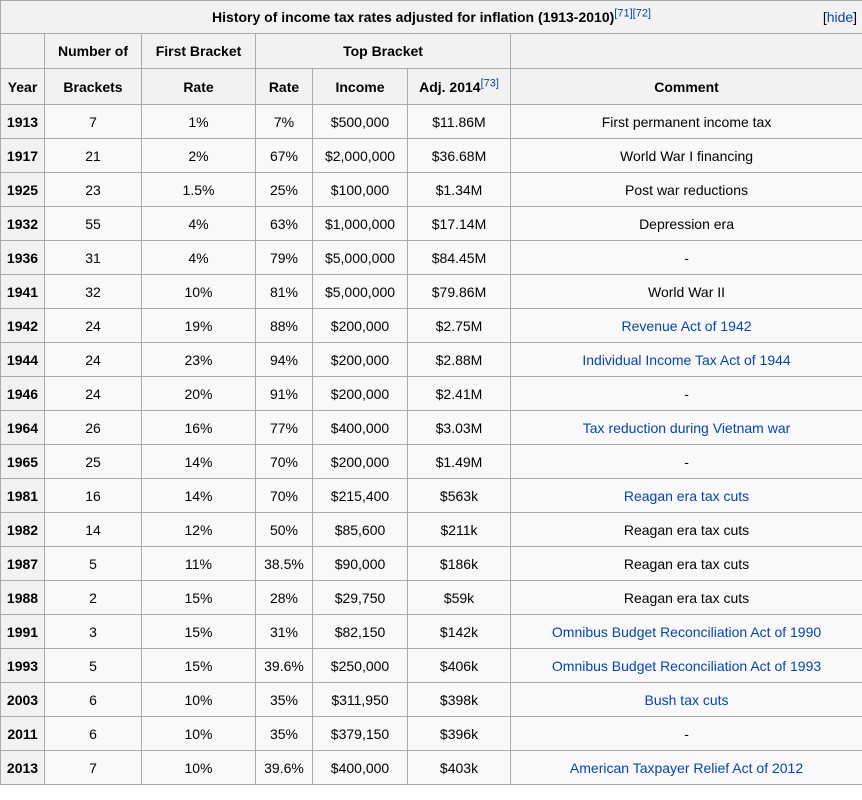  I want to click on adj-2014-cell: $59k, so click(459, 597).